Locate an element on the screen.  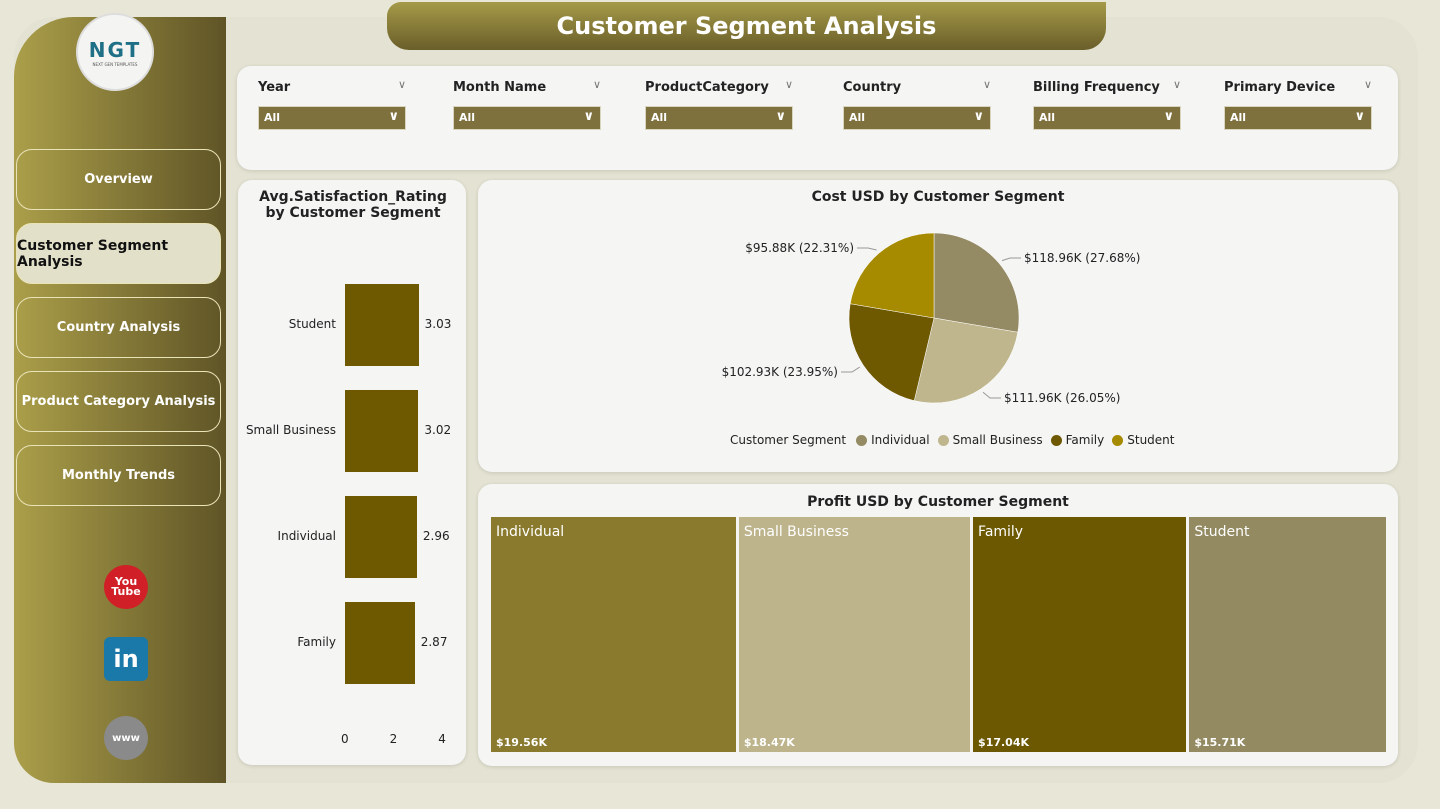
treemap-value-label: $18.47K is located at coordinates (769, 742).